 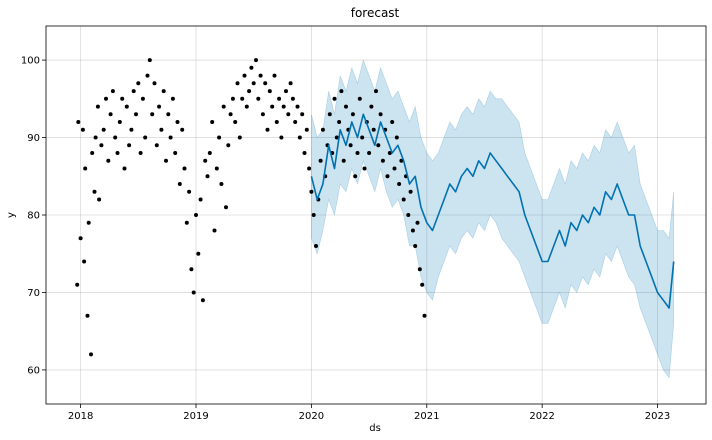 I want to click on x-axis-ticks: 2018 2019 2020 2021 2022 2023, so click(x=369, y=413).